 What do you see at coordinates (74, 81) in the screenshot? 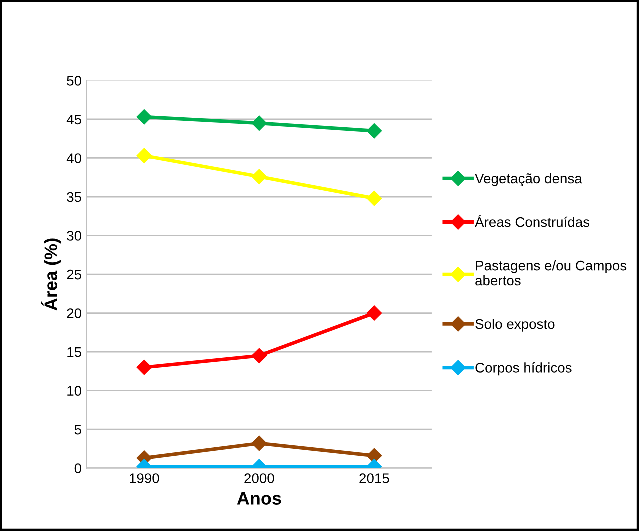
I see `y-tick-label: 50` at bounding box center [74, 81].